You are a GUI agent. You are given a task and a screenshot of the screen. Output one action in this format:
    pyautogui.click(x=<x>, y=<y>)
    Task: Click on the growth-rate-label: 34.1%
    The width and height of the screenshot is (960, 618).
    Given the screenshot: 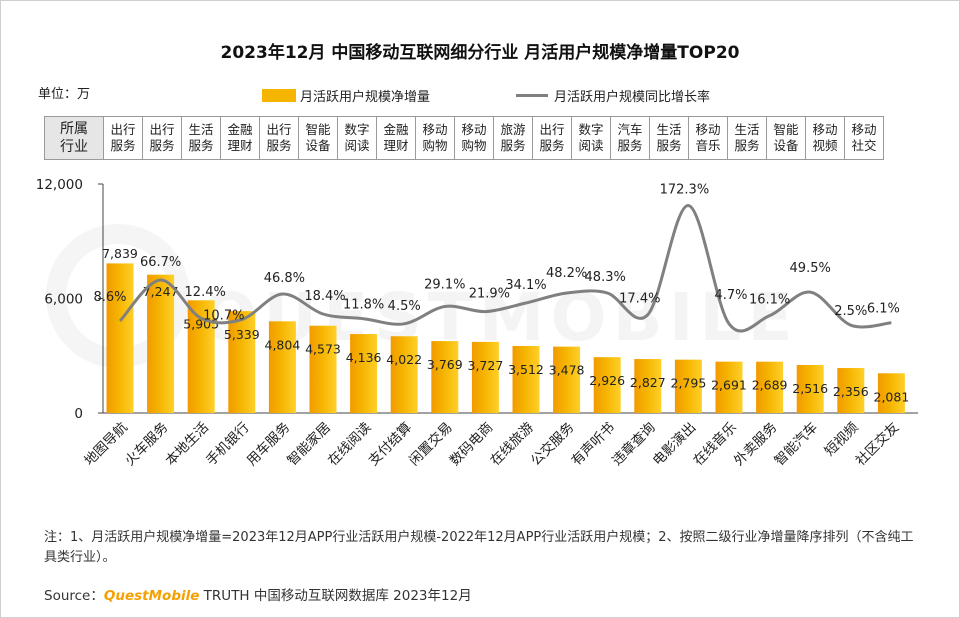 What is the action you would take?
    pyautogui.click(x=525, y=285)
    